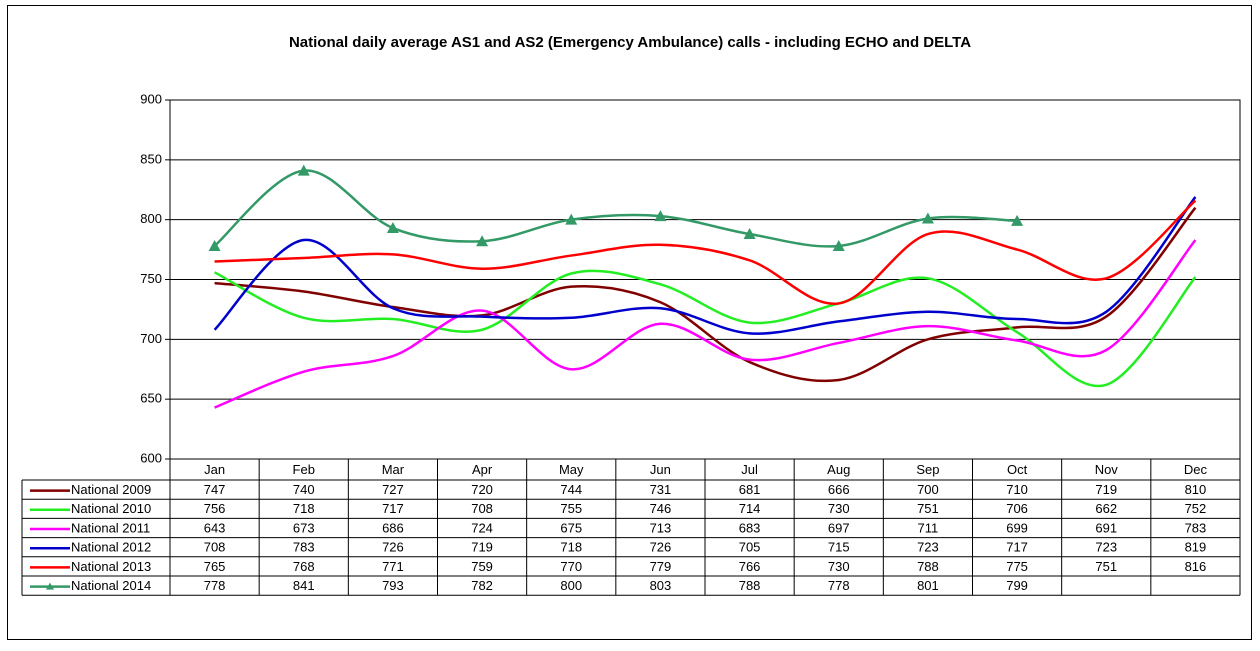 Image resolution: width=1260 pixels, height=651 pixels. What do you see at coordinates (661, 547) in the screenshot?
I see `table-value: 726` at bounding box center [661, 547].